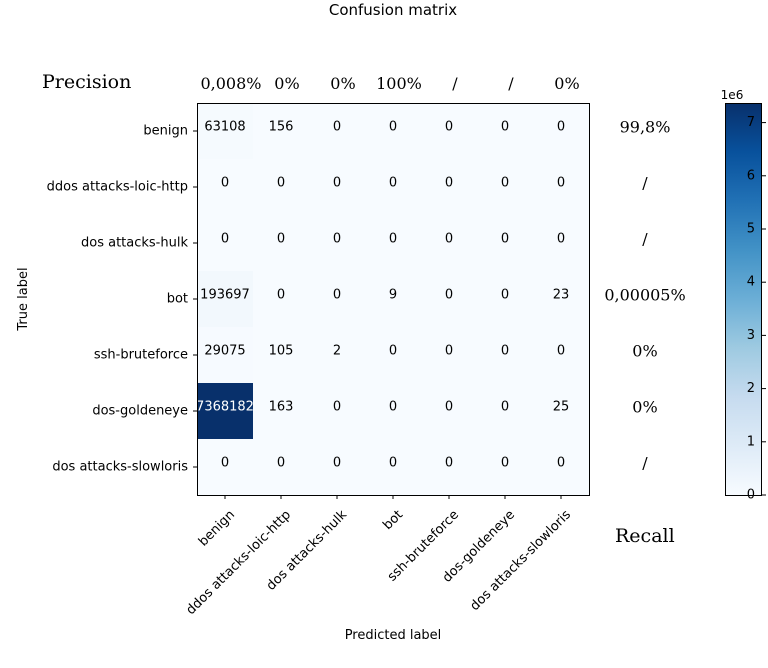  What do you see at coordinates (399, 83) in the screenshot?
I see `precision-value: 100%` at bounding box center [399, 83].